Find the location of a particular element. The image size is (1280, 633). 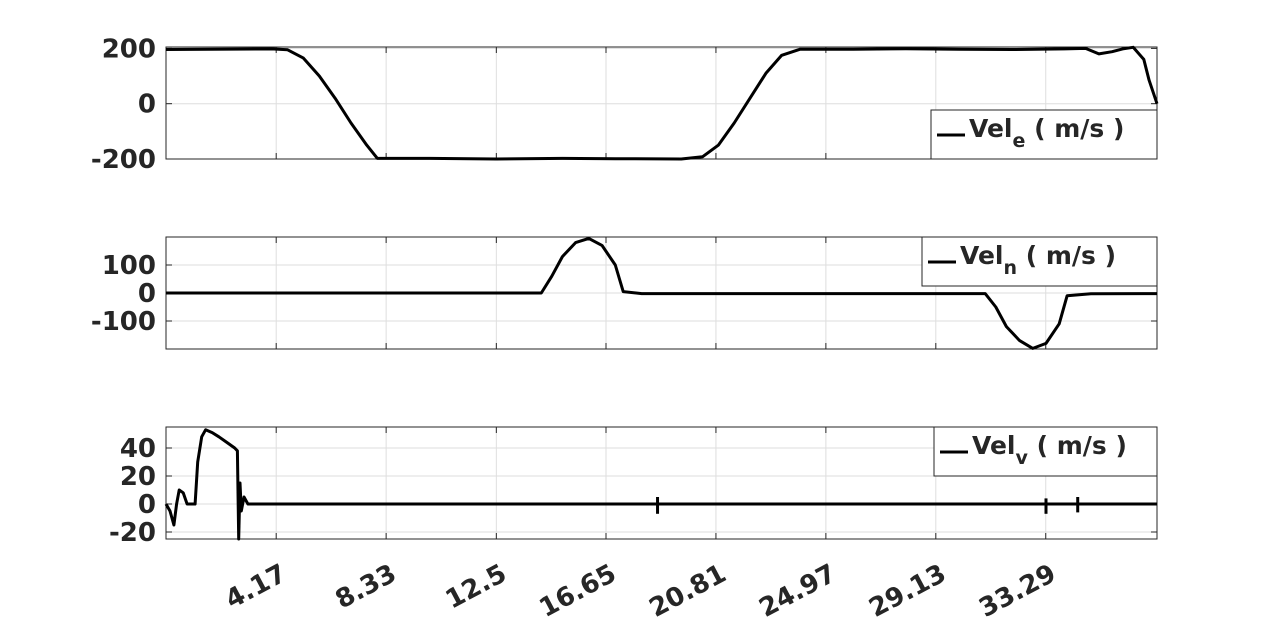

legend-label: Veln ( m/s ) is located at coordinates (1038, 260).